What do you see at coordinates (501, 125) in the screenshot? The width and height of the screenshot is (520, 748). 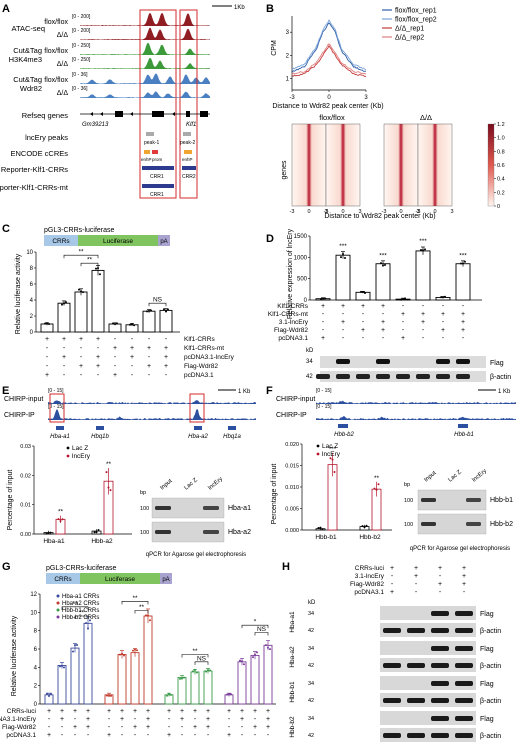 I see `colorbar-tick-label: 1.2` at bounding box center [501, 125].